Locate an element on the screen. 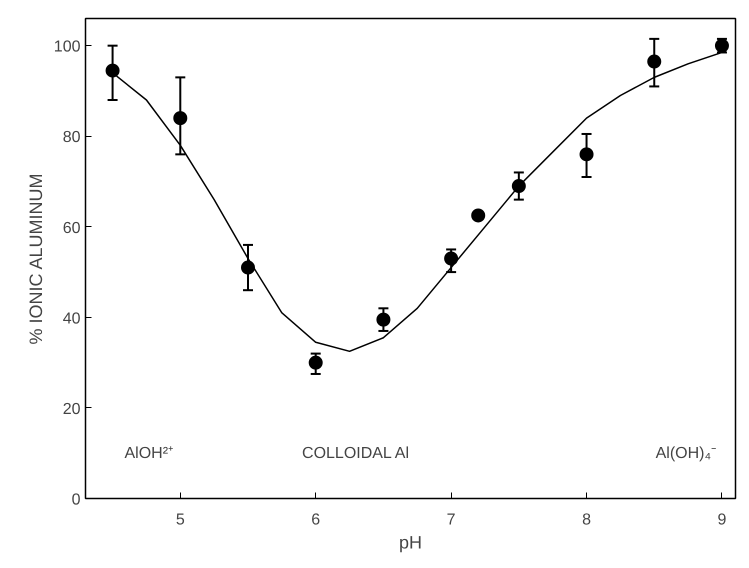 The height and width of the screenshot is (568, 749). annotation: AlOH²⁺ is located at coordinates (149, 453).